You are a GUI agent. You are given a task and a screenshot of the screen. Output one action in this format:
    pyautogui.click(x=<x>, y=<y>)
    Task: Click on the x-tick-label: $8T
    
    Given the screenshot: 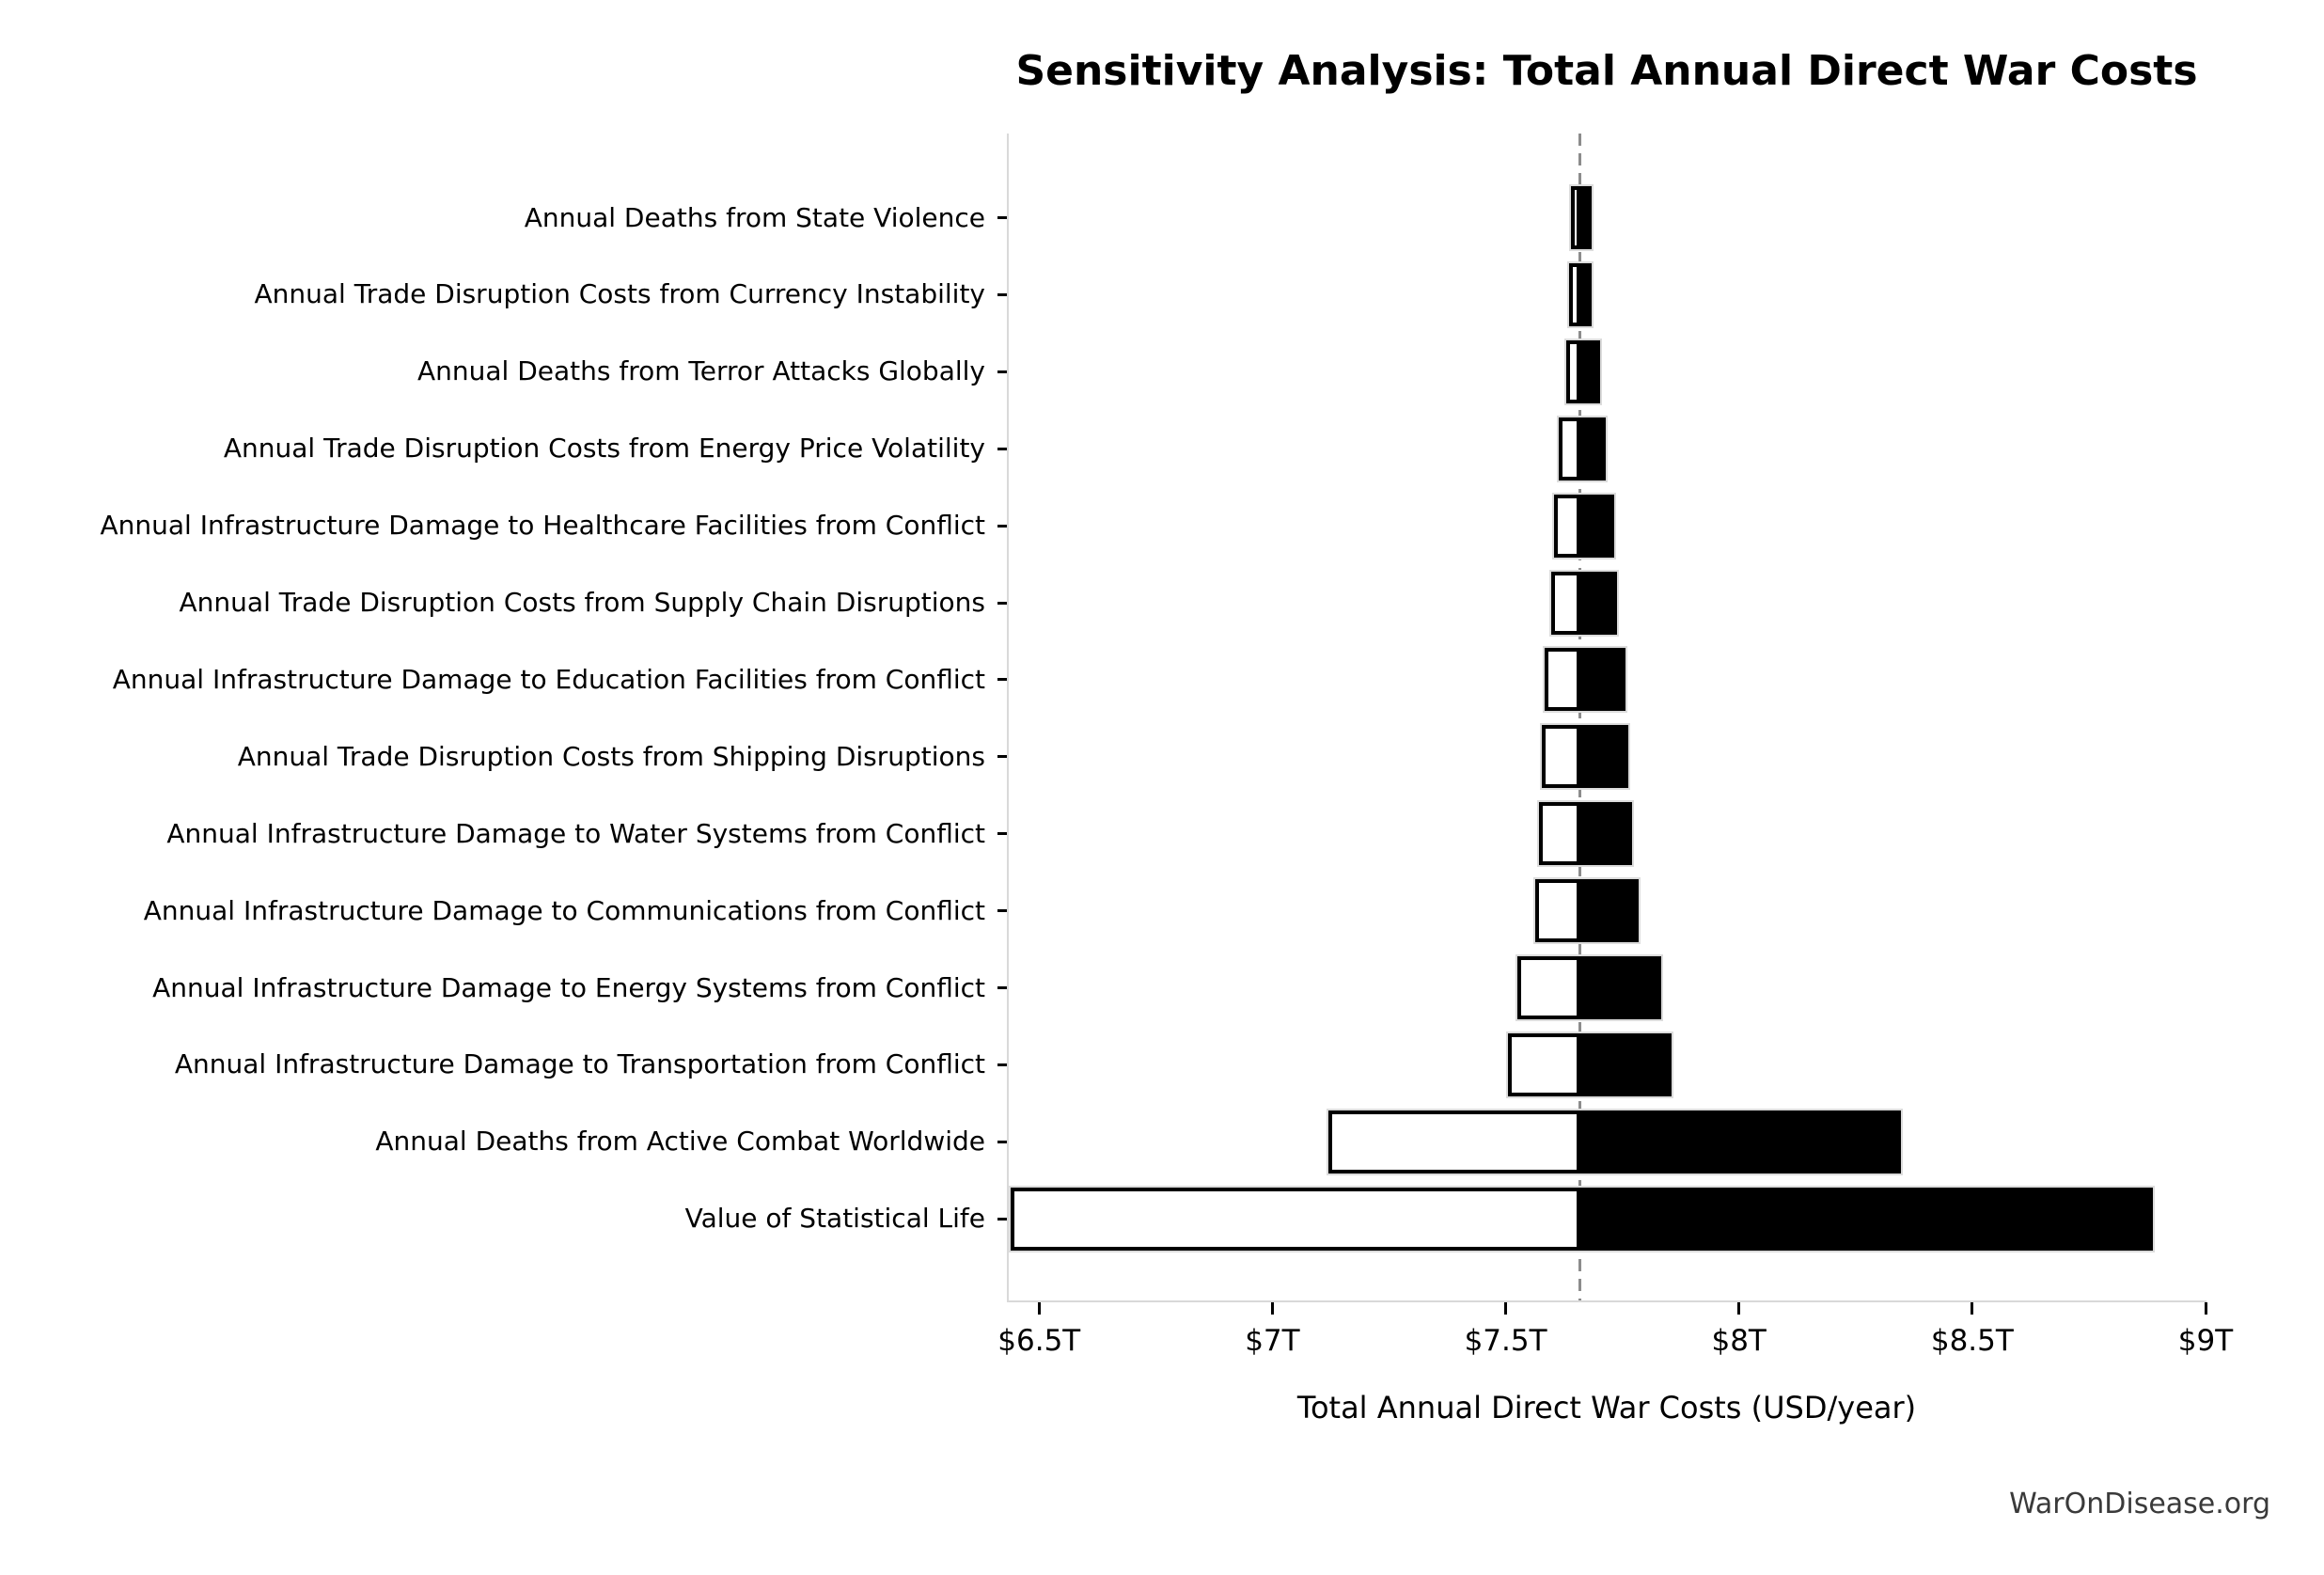 What is the action you would take?
    pyautogui.click(x=1739, y=1341)
    